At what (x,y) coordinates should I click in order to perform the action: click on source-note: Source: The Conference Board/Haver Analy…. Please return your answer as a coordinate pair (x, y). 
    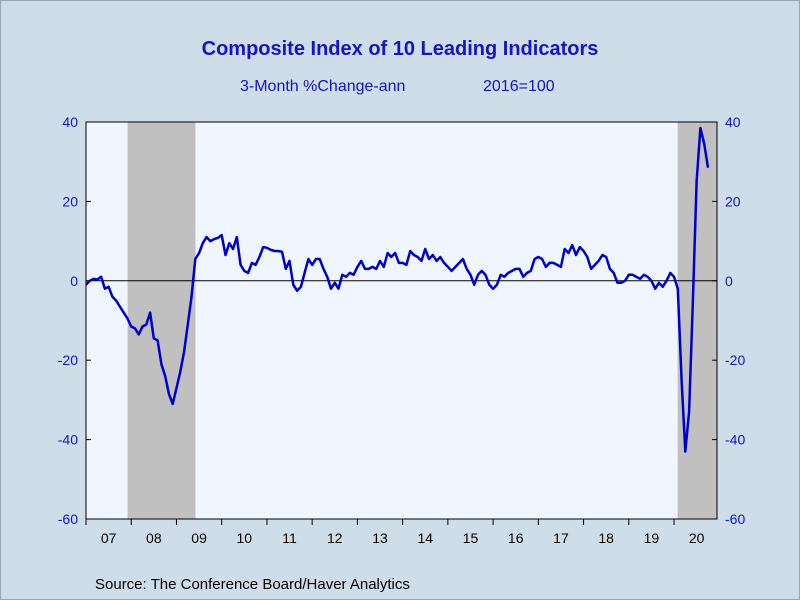
    Looking at the image, I should click on (252, 584).